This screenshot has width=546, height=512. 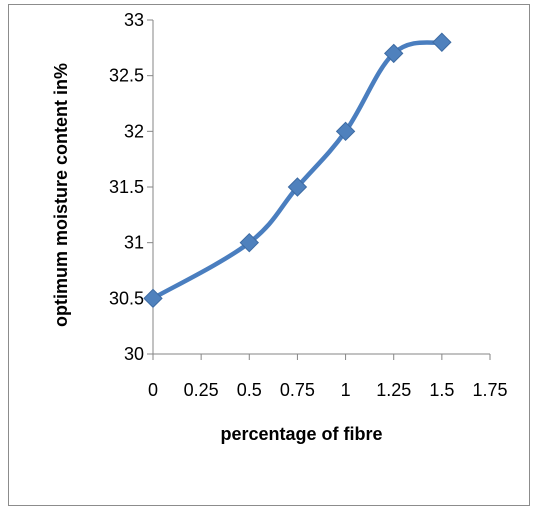 I want to click on x-tick-label: 1, so click(x=346, y=390).